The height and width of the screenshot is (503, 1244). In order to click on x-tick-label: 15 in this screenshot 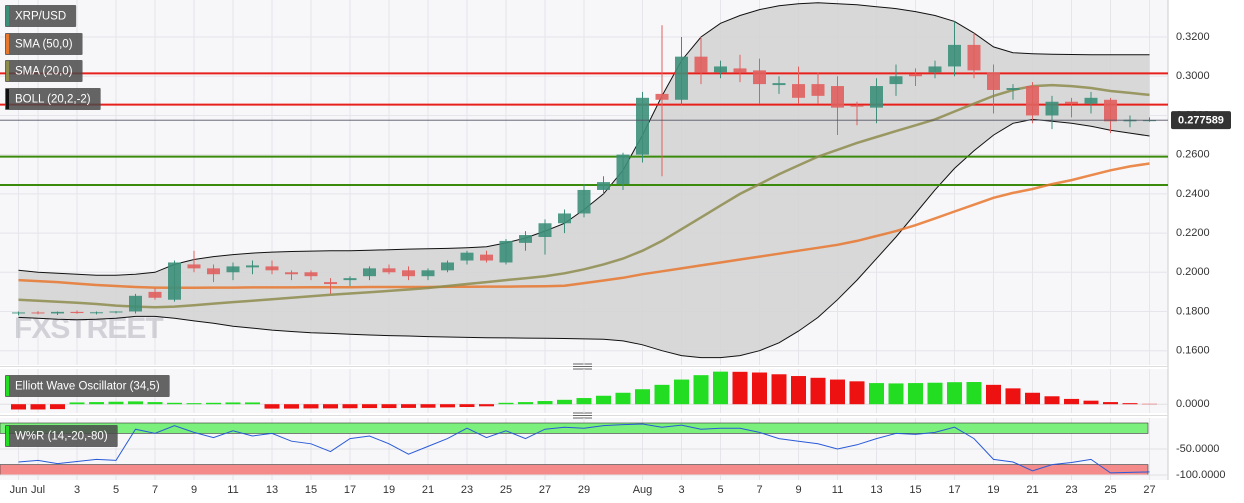, I will do `click(915, 490)`.